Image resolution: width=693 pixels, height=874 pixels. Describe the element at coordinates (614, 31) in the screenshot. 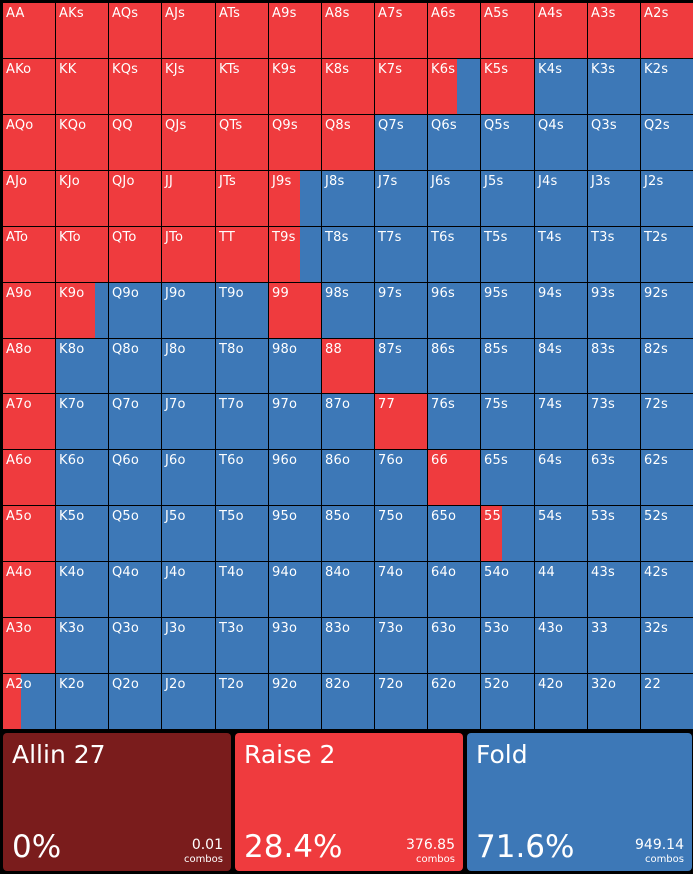

I see `hand-cell: A3s` at that location.